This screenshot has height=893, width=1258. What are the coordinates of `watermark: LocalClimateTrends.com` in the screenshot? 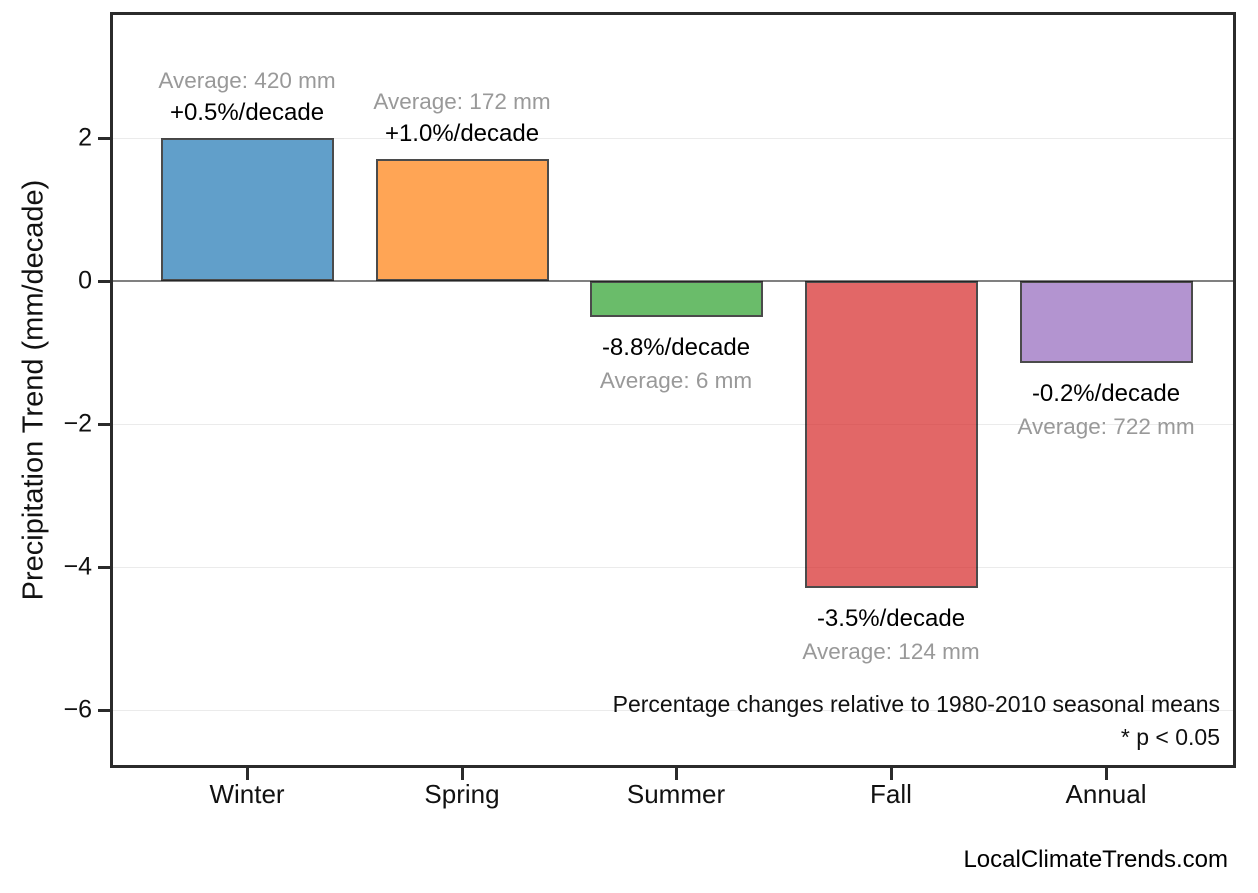 It's located at (1095, 859).